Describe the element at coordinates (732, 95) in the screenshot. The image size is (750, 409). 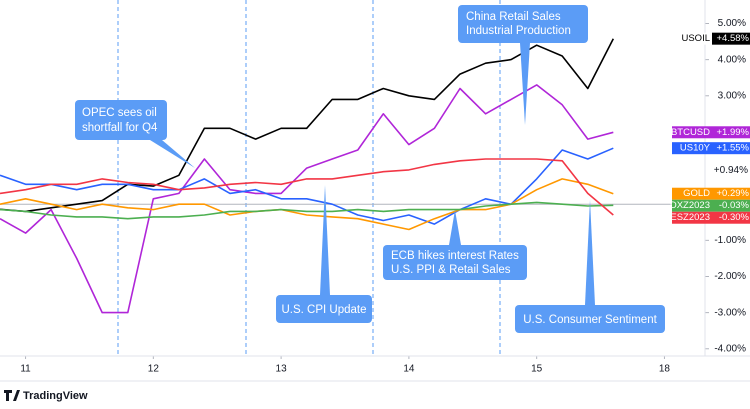
I see `y-tick-label: 3.00%` at that location.